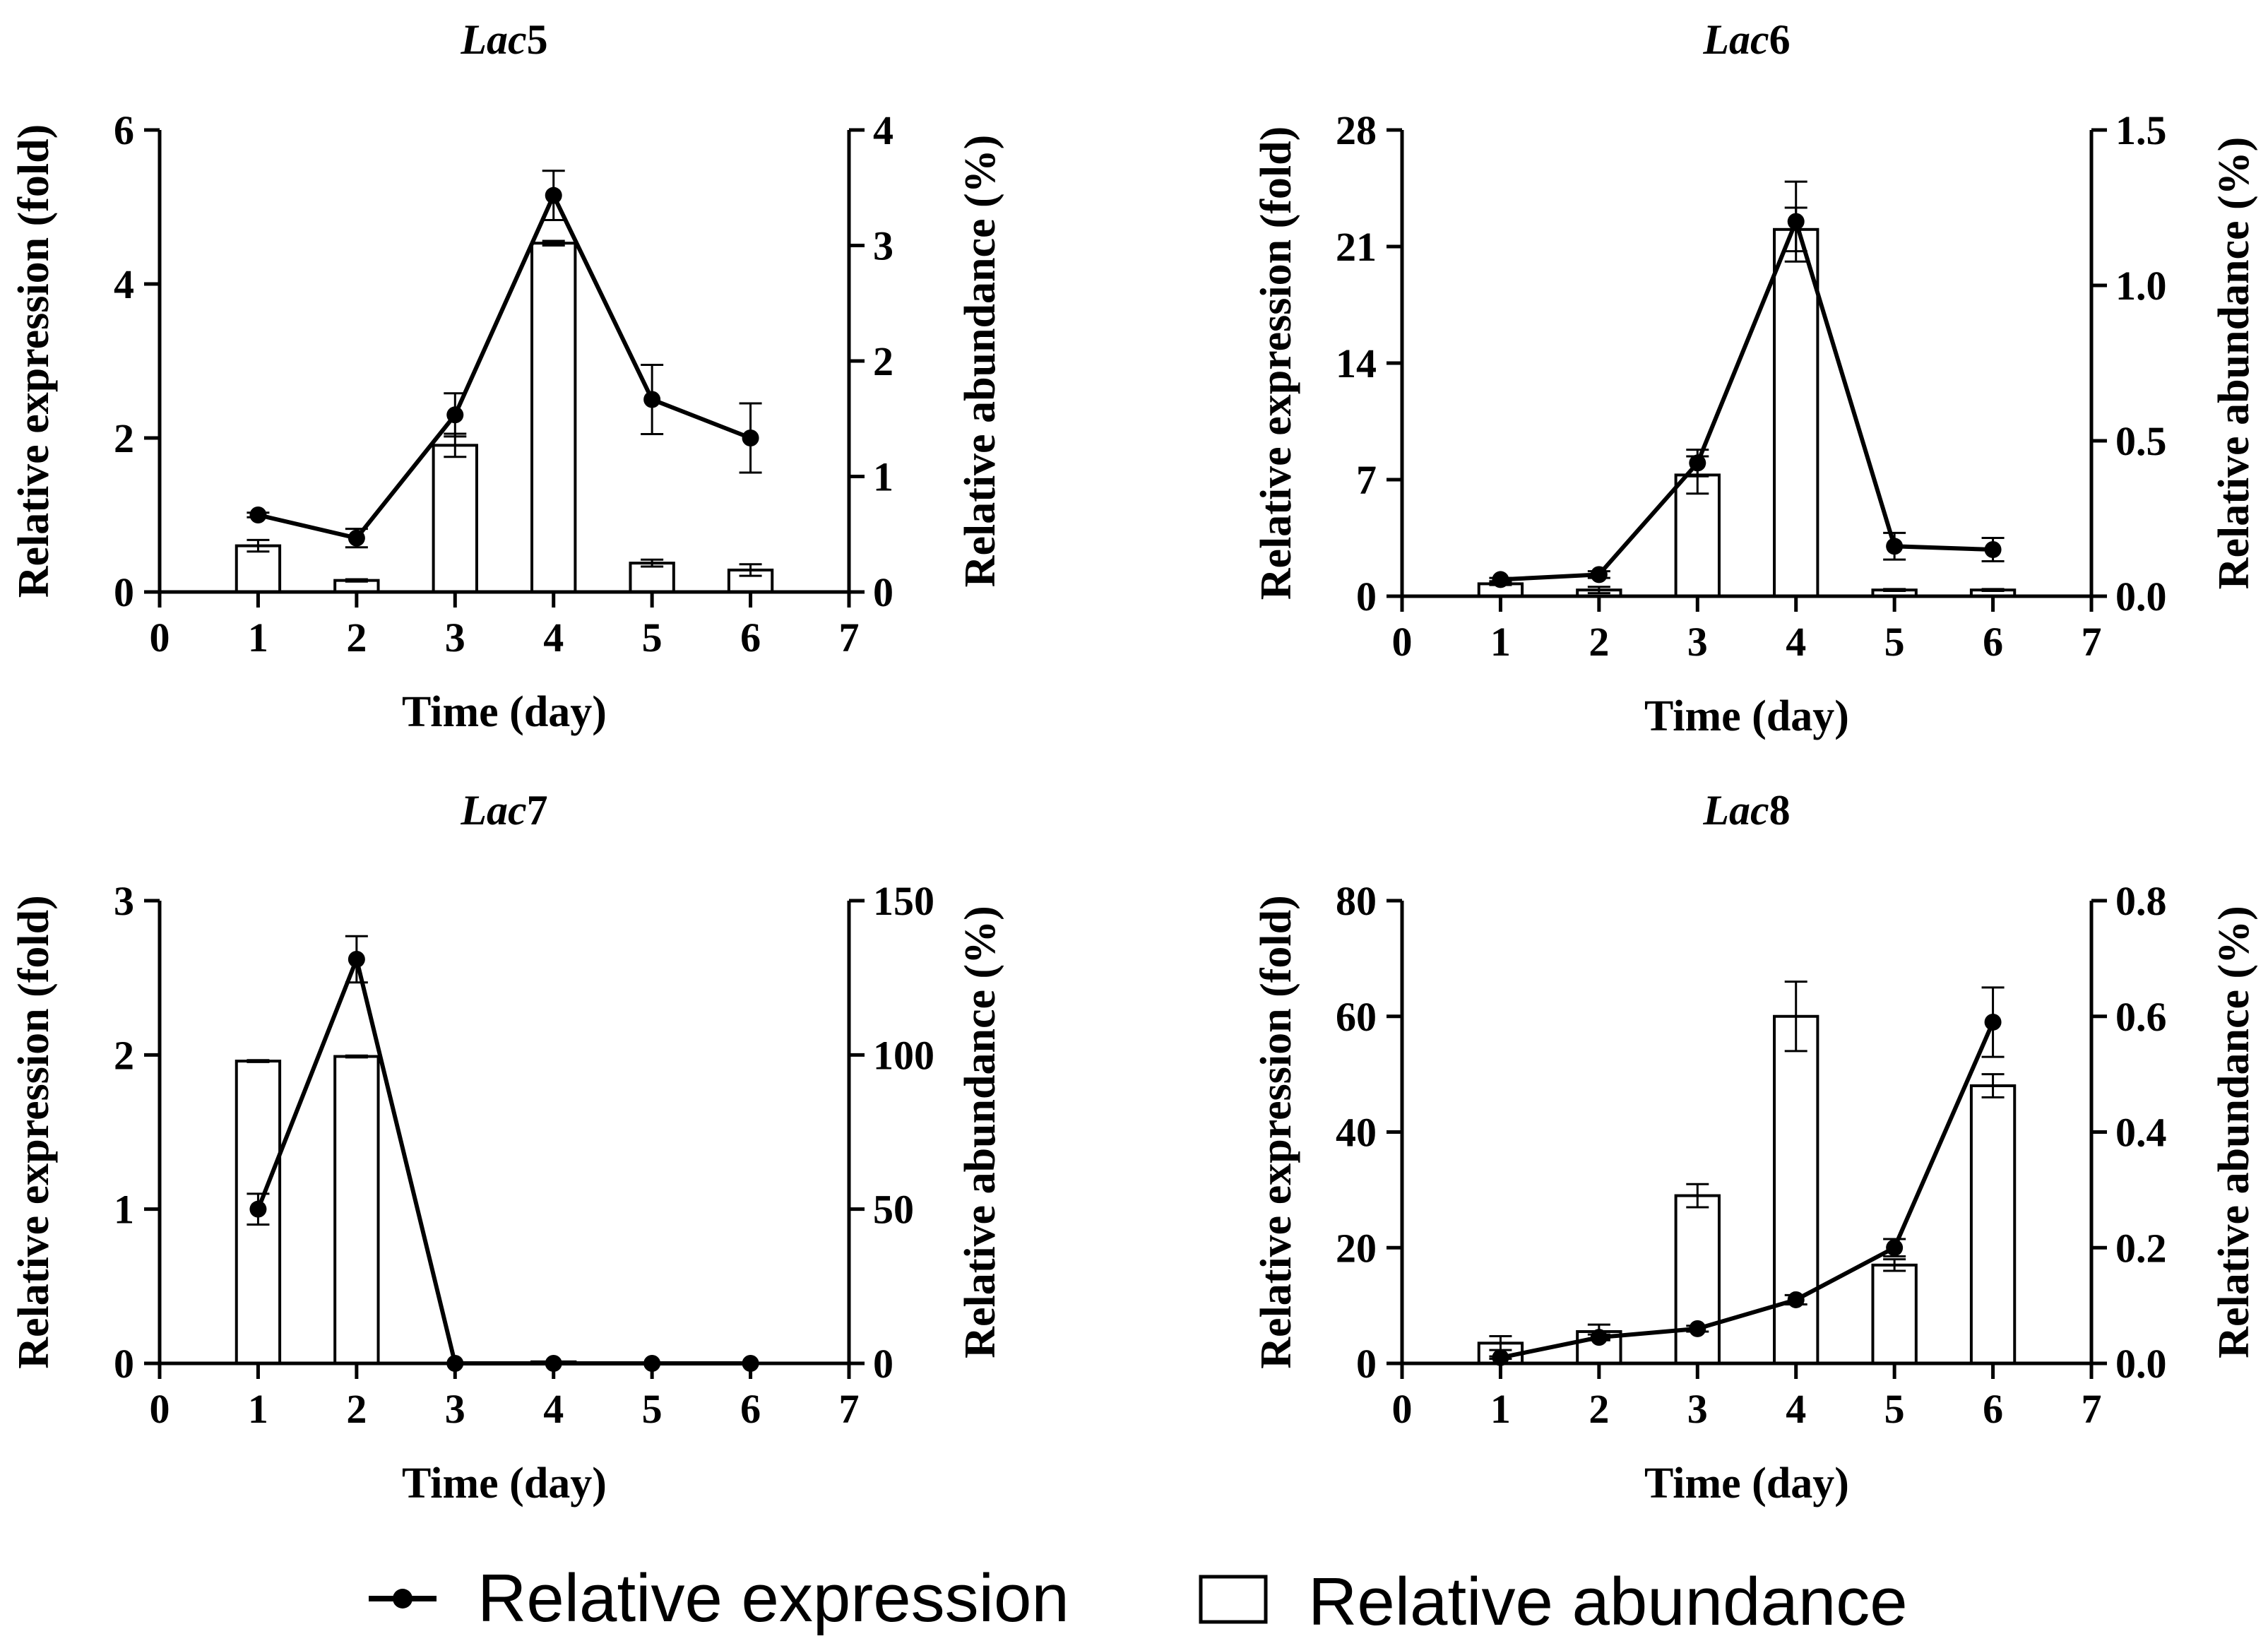  I want to click on y-right-tick-label: 0.5, so click(2141, 441).